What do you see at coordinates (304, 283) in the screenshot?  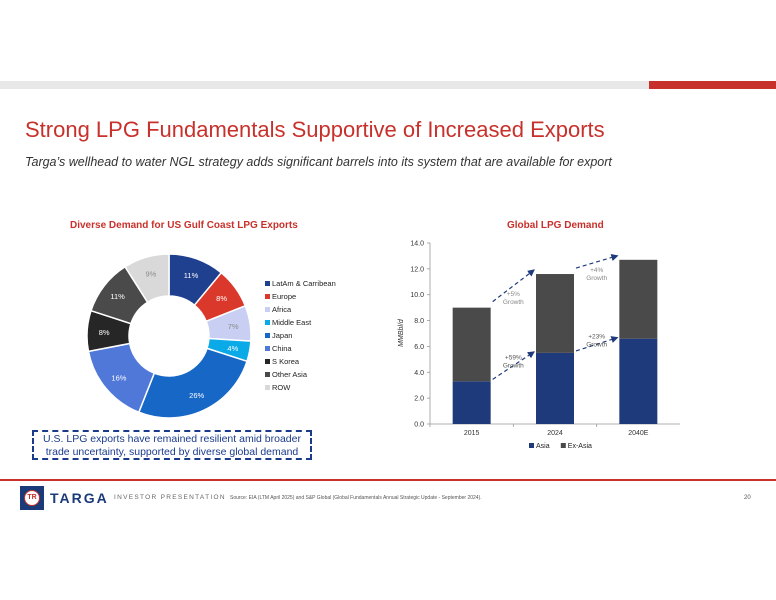 I see `legend-label: LatAm & Carribean` at bounding box center [304, 283].